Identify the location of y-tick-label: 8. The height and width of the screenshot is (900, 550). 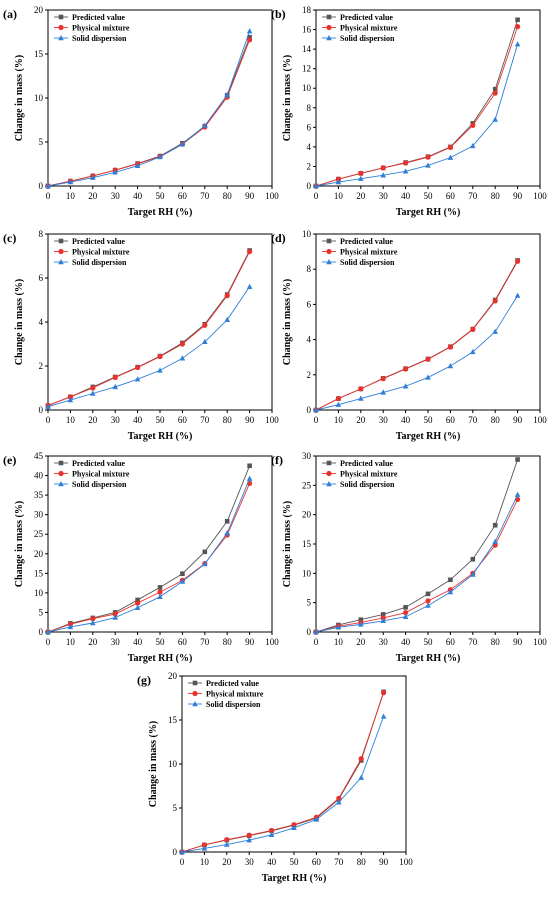
(41, 234).